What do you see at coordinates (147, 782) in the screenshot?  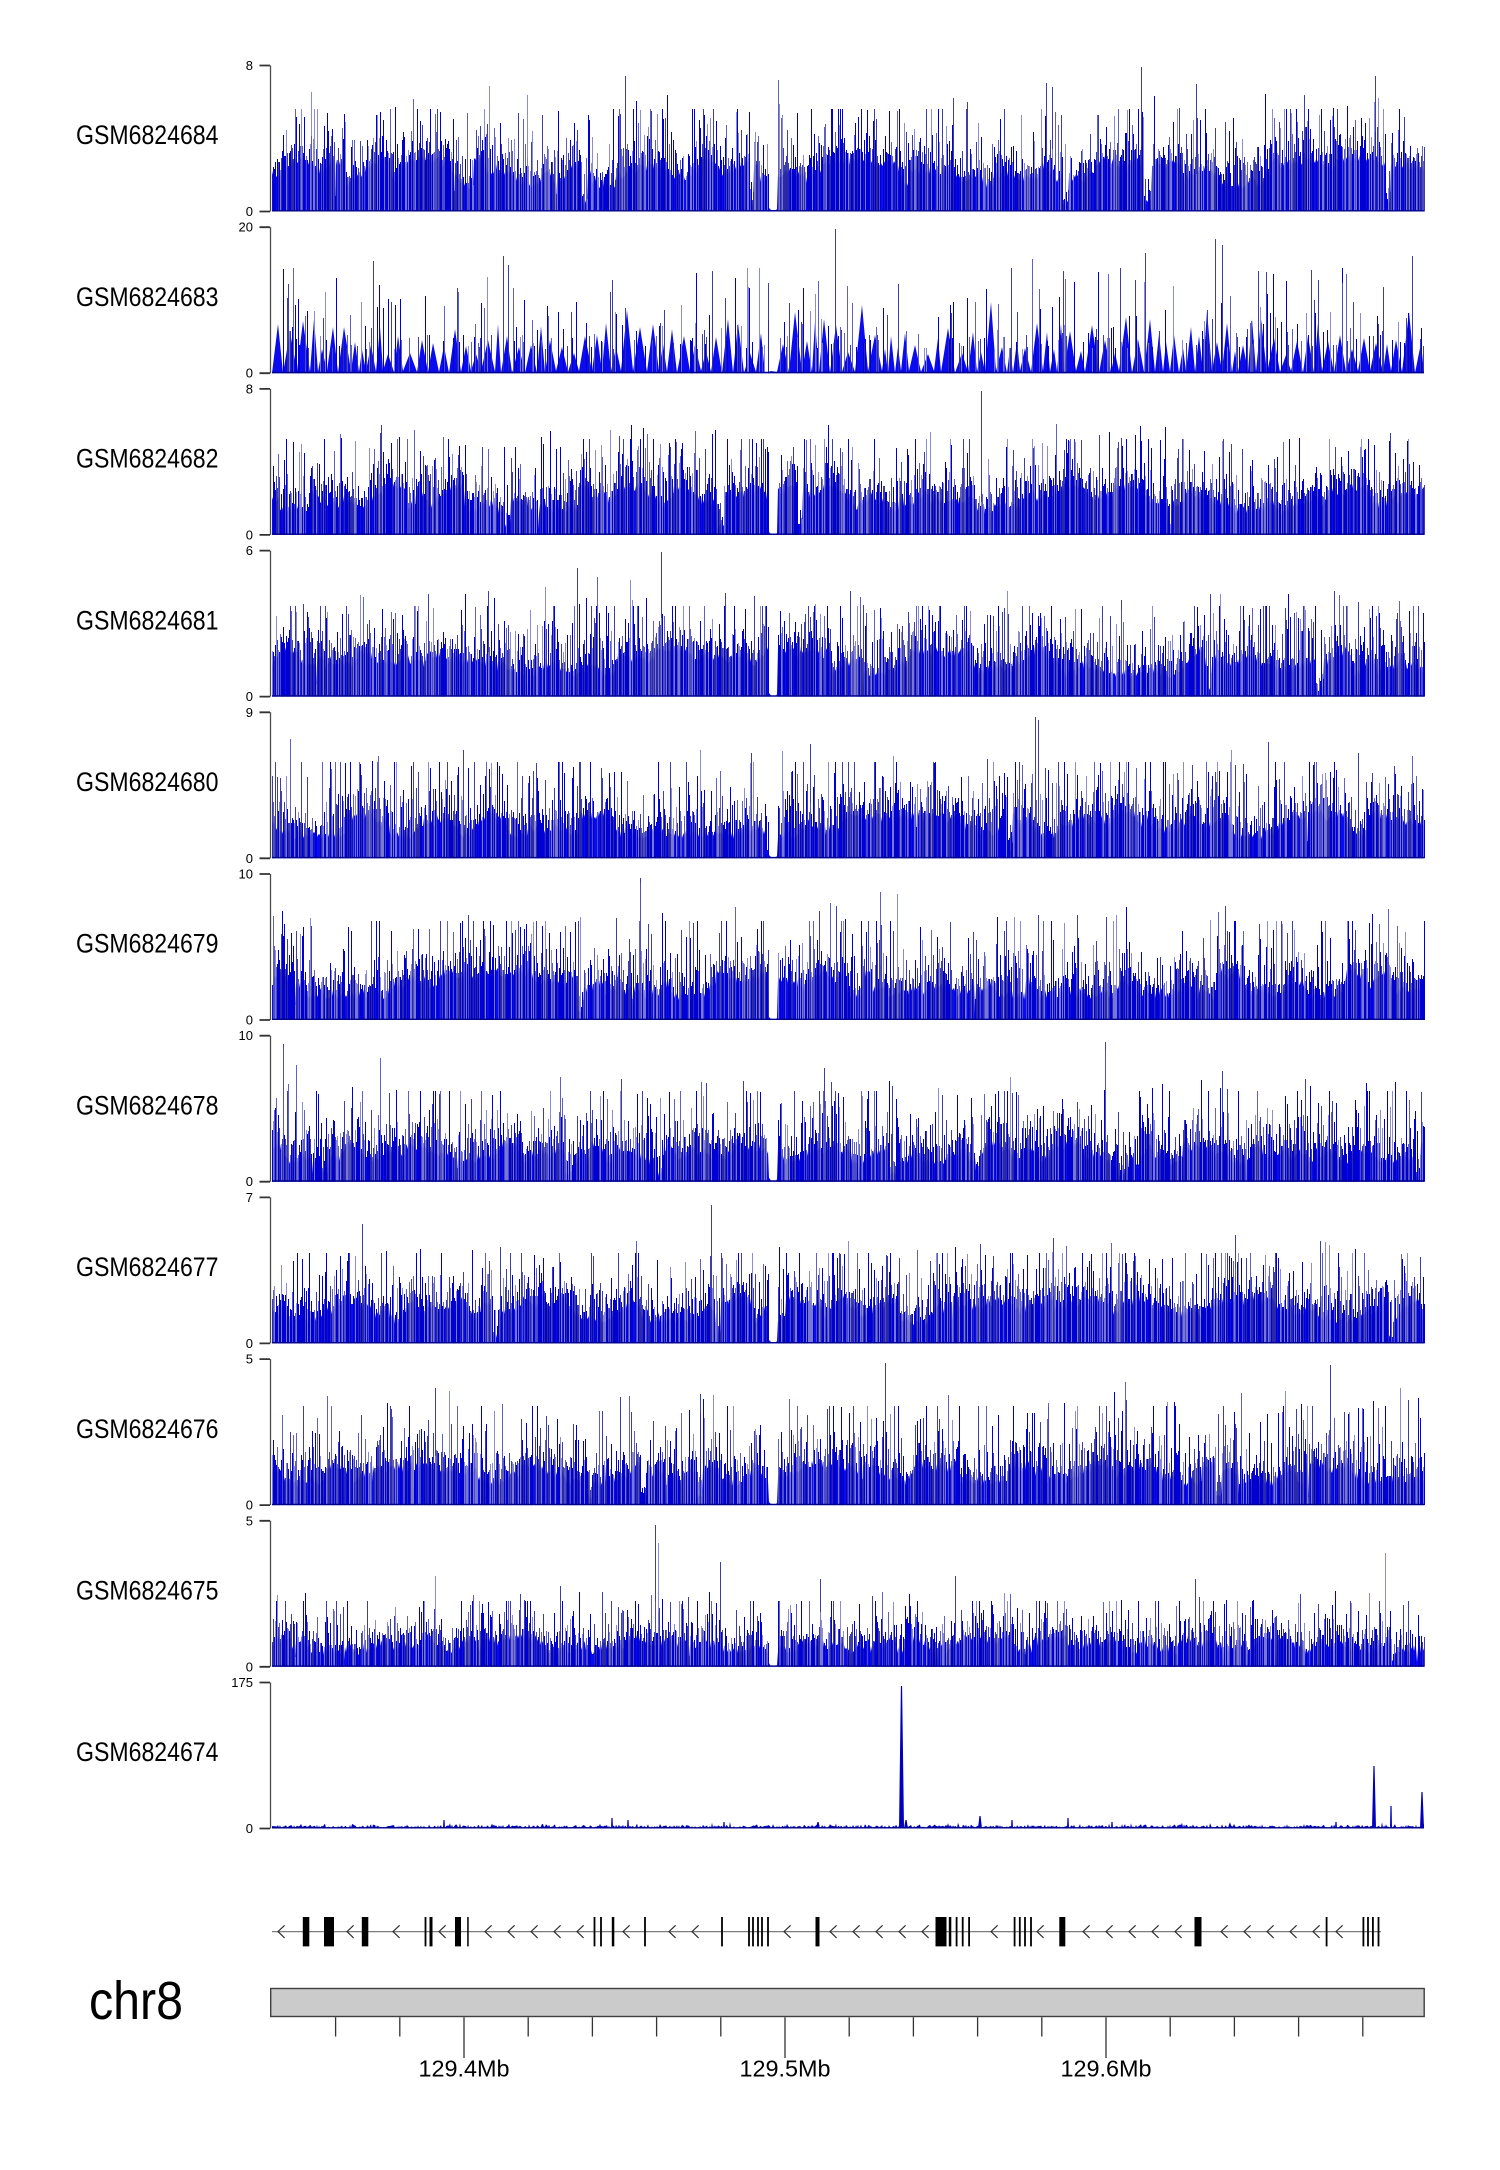 I see `svg-text: GSM6824680` at bounding box center [147, 782].